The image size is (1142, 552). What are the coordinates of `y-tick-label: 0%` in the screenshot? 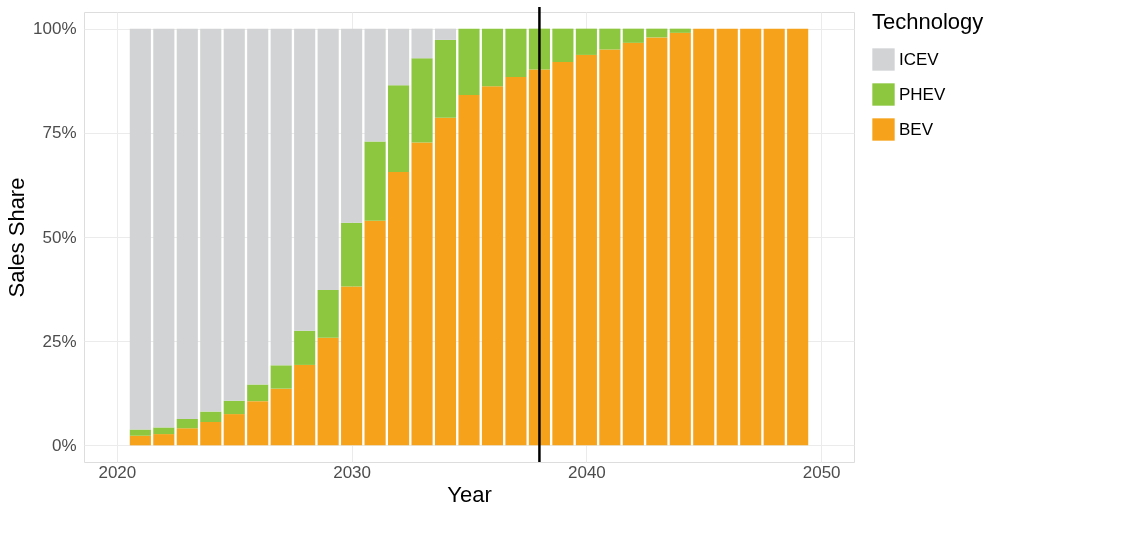 It's located at (64, 445).